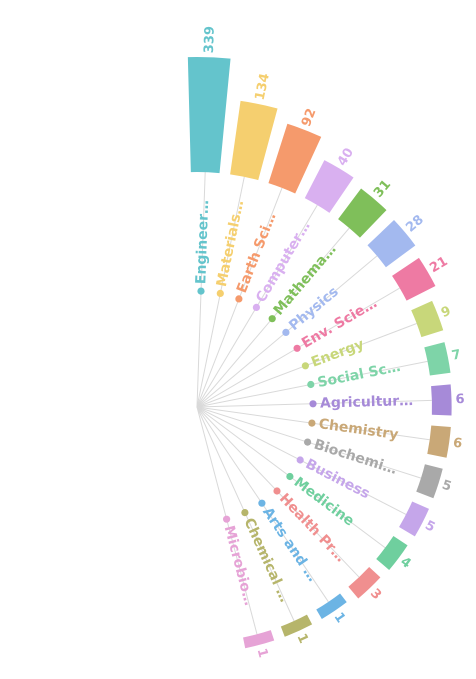 The height and width of the screenshot is (679, 476). Describe the element at coordinates (210, 40) in the screenshot. I see `value-label-engineer-0: 339` at that location.